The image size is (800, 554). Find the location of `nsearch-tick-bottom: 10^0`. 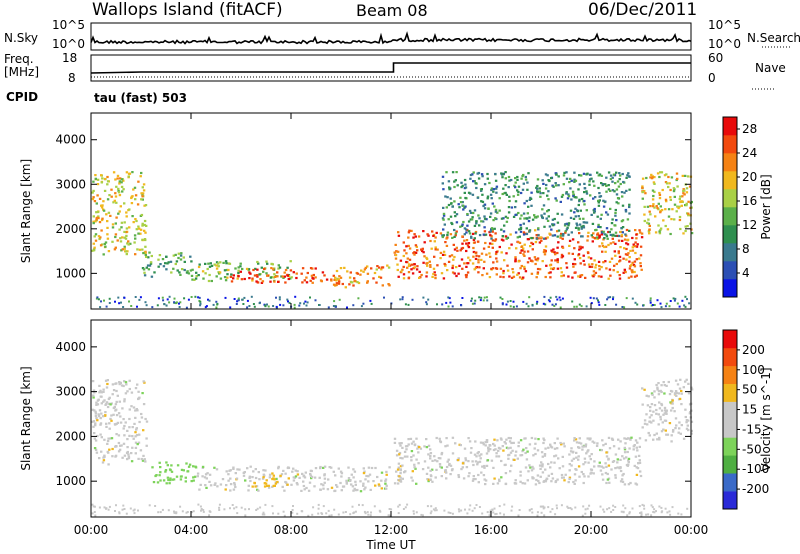

nsearch-tick-bottom: 10^0 is located at coordinates (724, 44).